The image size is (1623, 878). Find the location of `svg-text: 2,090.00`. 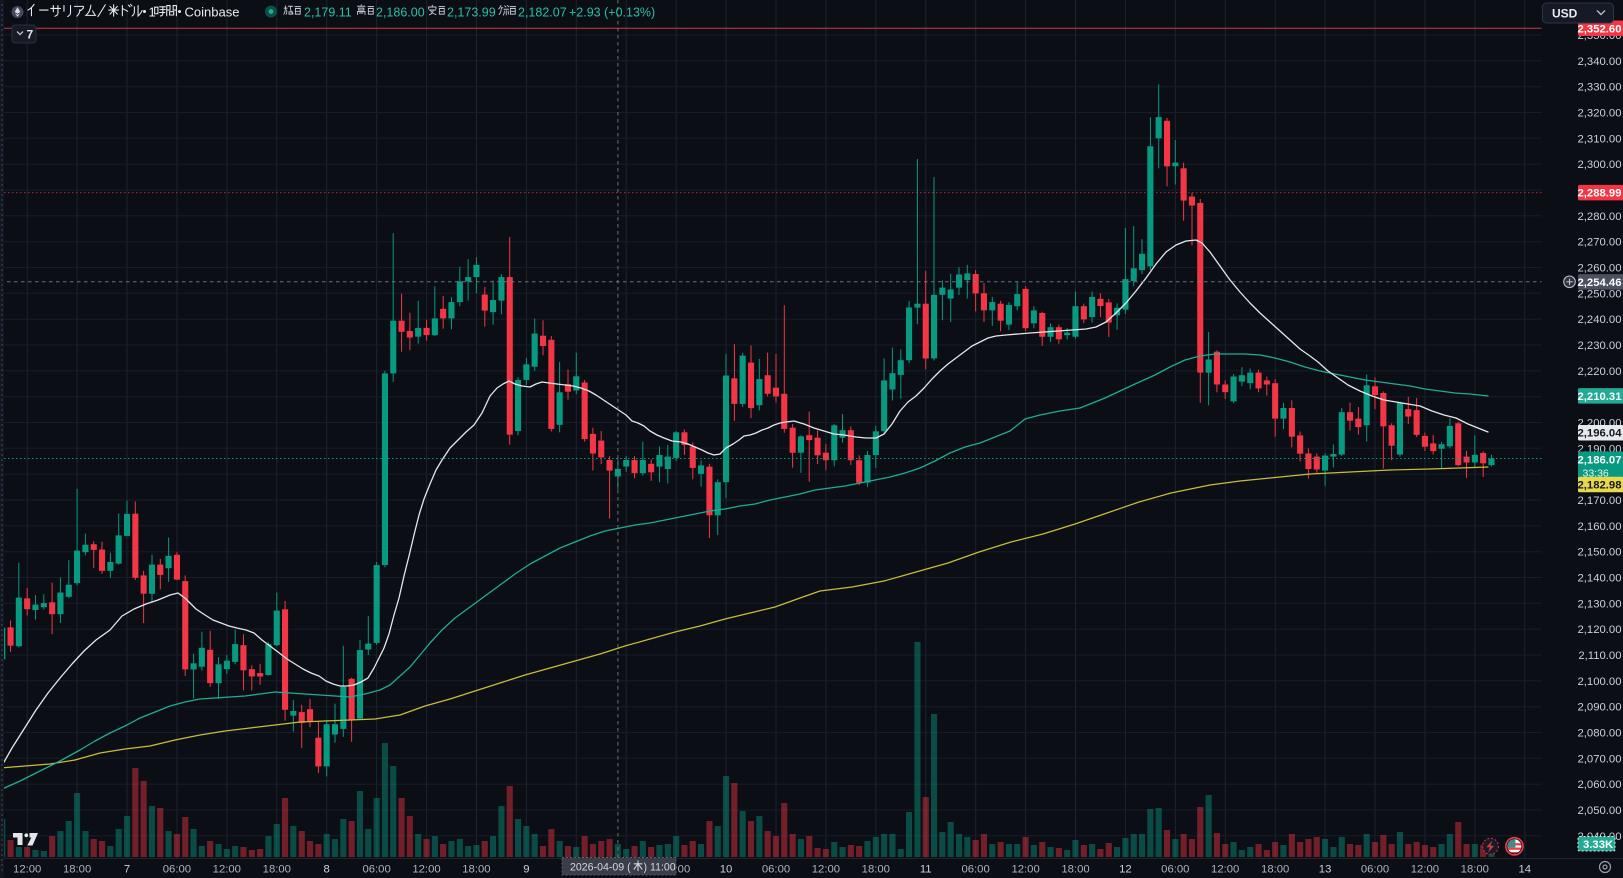

svg-text: 2,090.00 is located at coordinates (1600, 708).